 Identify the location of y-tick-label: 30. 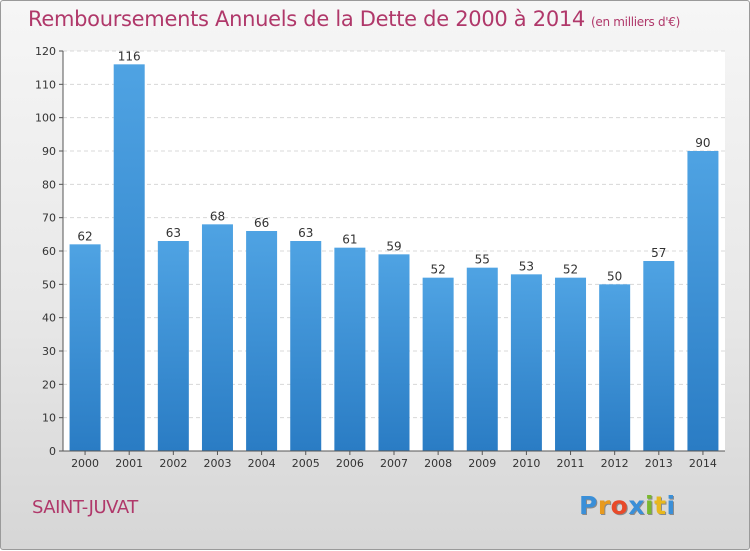
(49, 351).